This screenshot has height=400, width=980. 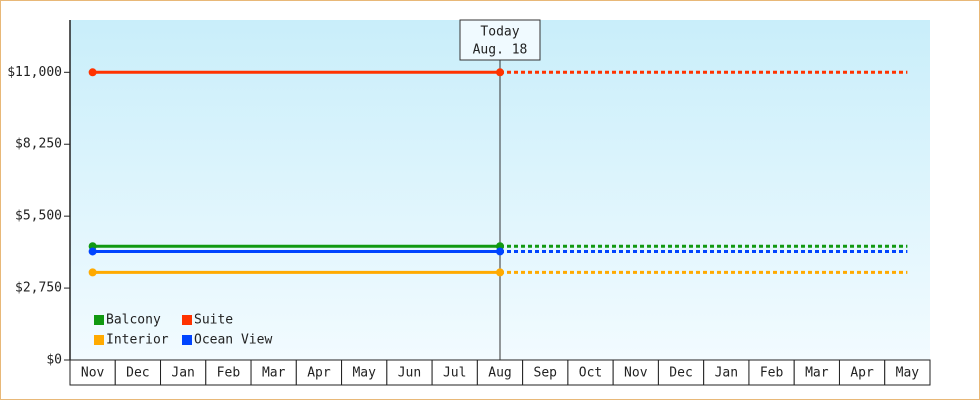 What do you see at coordinates (38, 216) in the screenshot?
I see `y-tick-label: $5,500` at bounding box center [38, 216].